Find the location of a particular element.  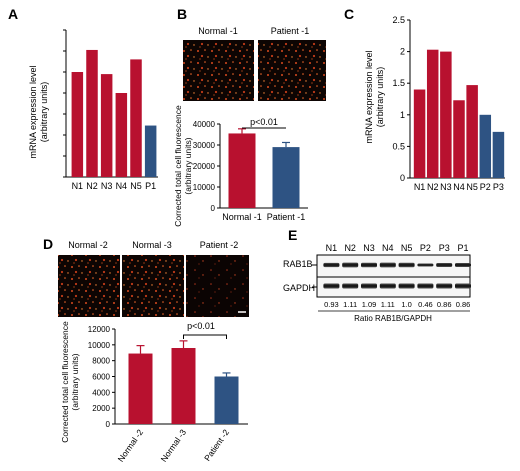

panel-e-row-label-gapdh: GAPDH is located at coordinates (299, 288).